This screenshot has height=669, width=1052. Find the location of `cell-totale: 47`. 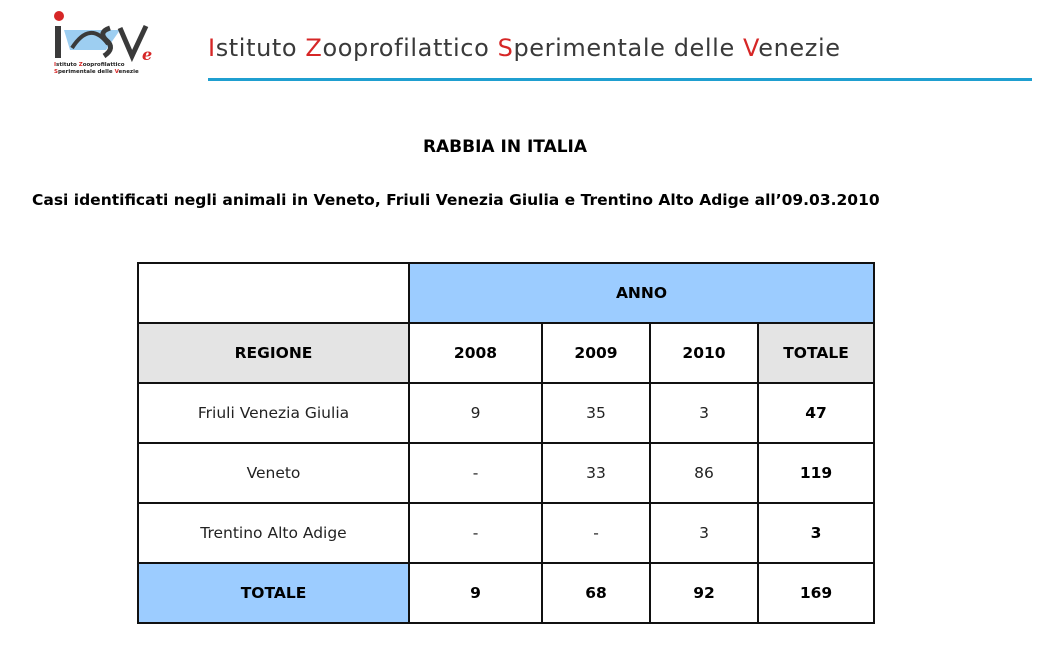

cell-totale: 47 is located at coordinates (816, 413).